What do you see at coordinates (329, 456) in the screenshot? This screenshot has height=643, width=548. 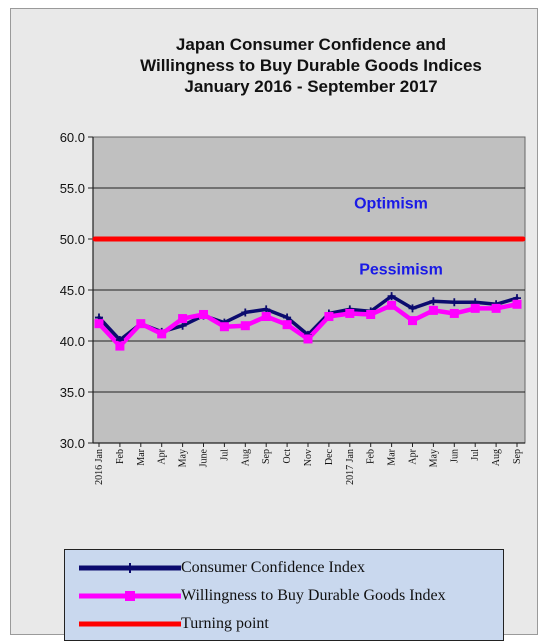 I see `x-tick-label: Dec` at bounding box center [329, 456].